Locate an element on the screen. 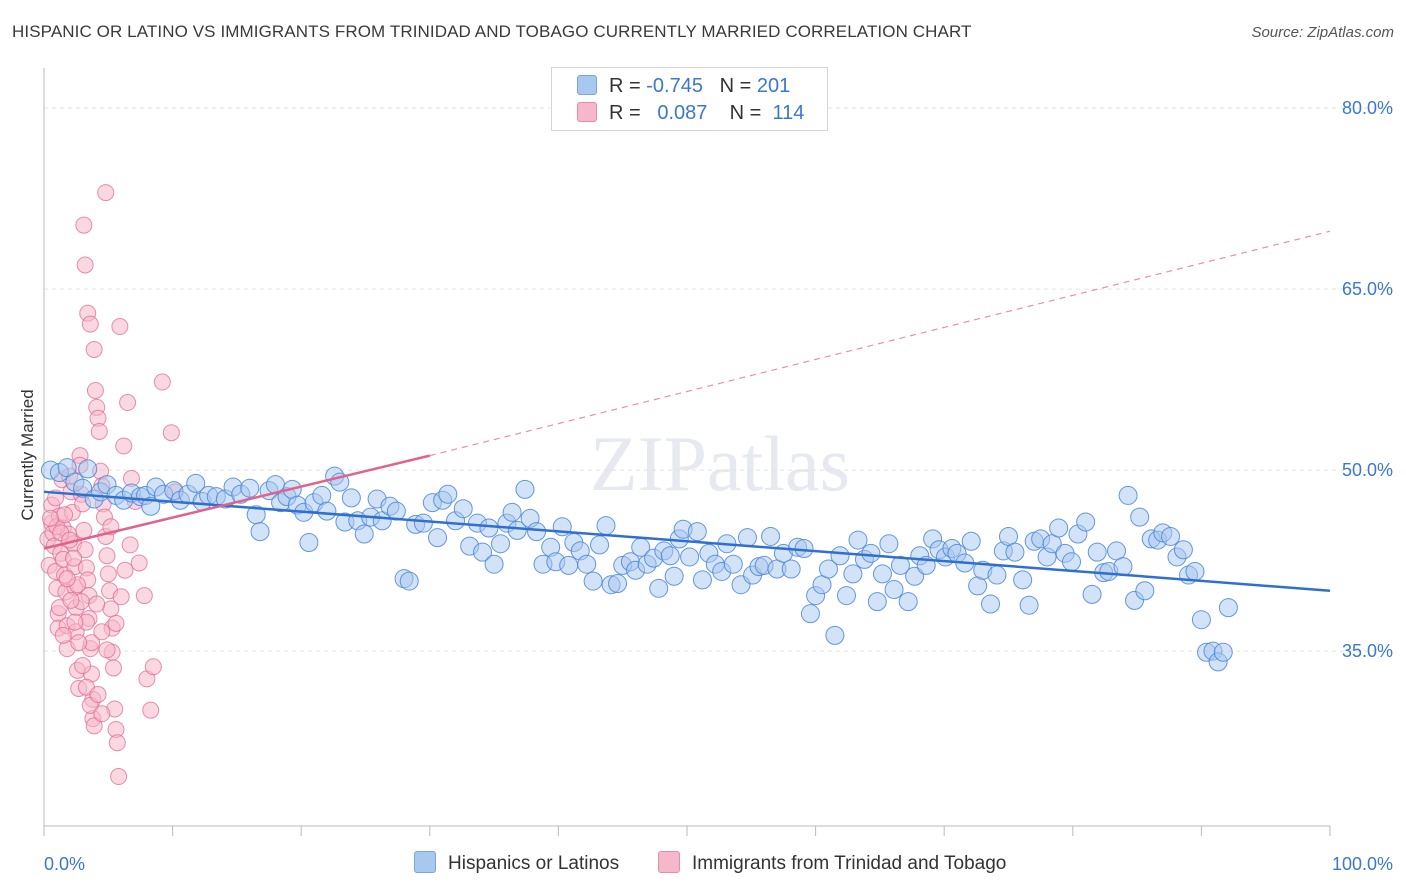 The height and width of the screenshot is (892, 1406). watermark: ZIPatlas is located at coordinates (720, 463).